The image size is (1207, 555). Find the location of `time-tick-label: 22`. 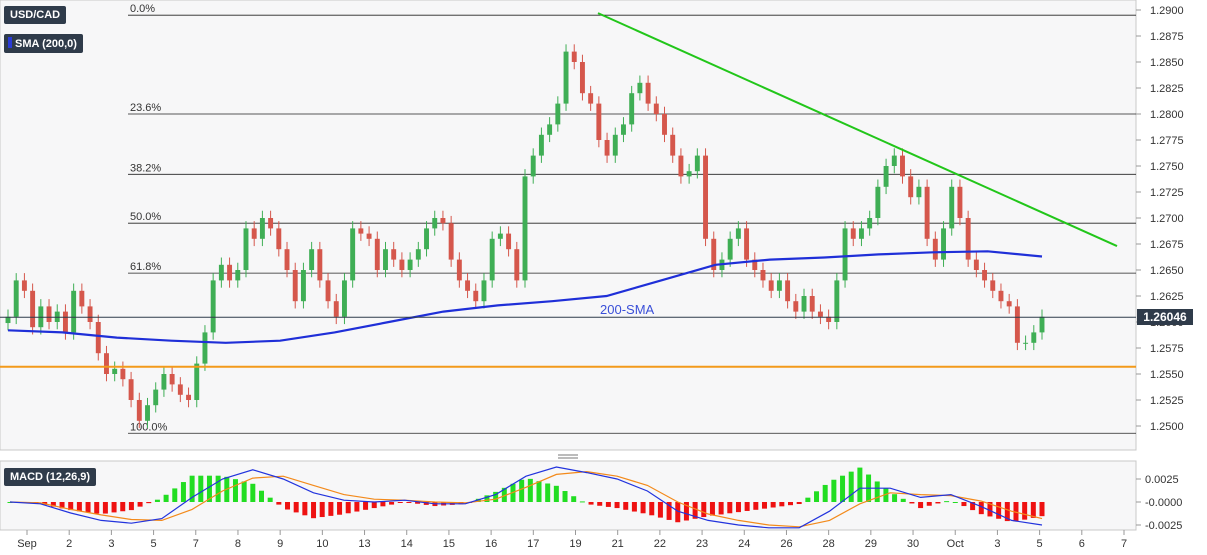

time-tick-label: 22 is located at coordinates (660, 544).